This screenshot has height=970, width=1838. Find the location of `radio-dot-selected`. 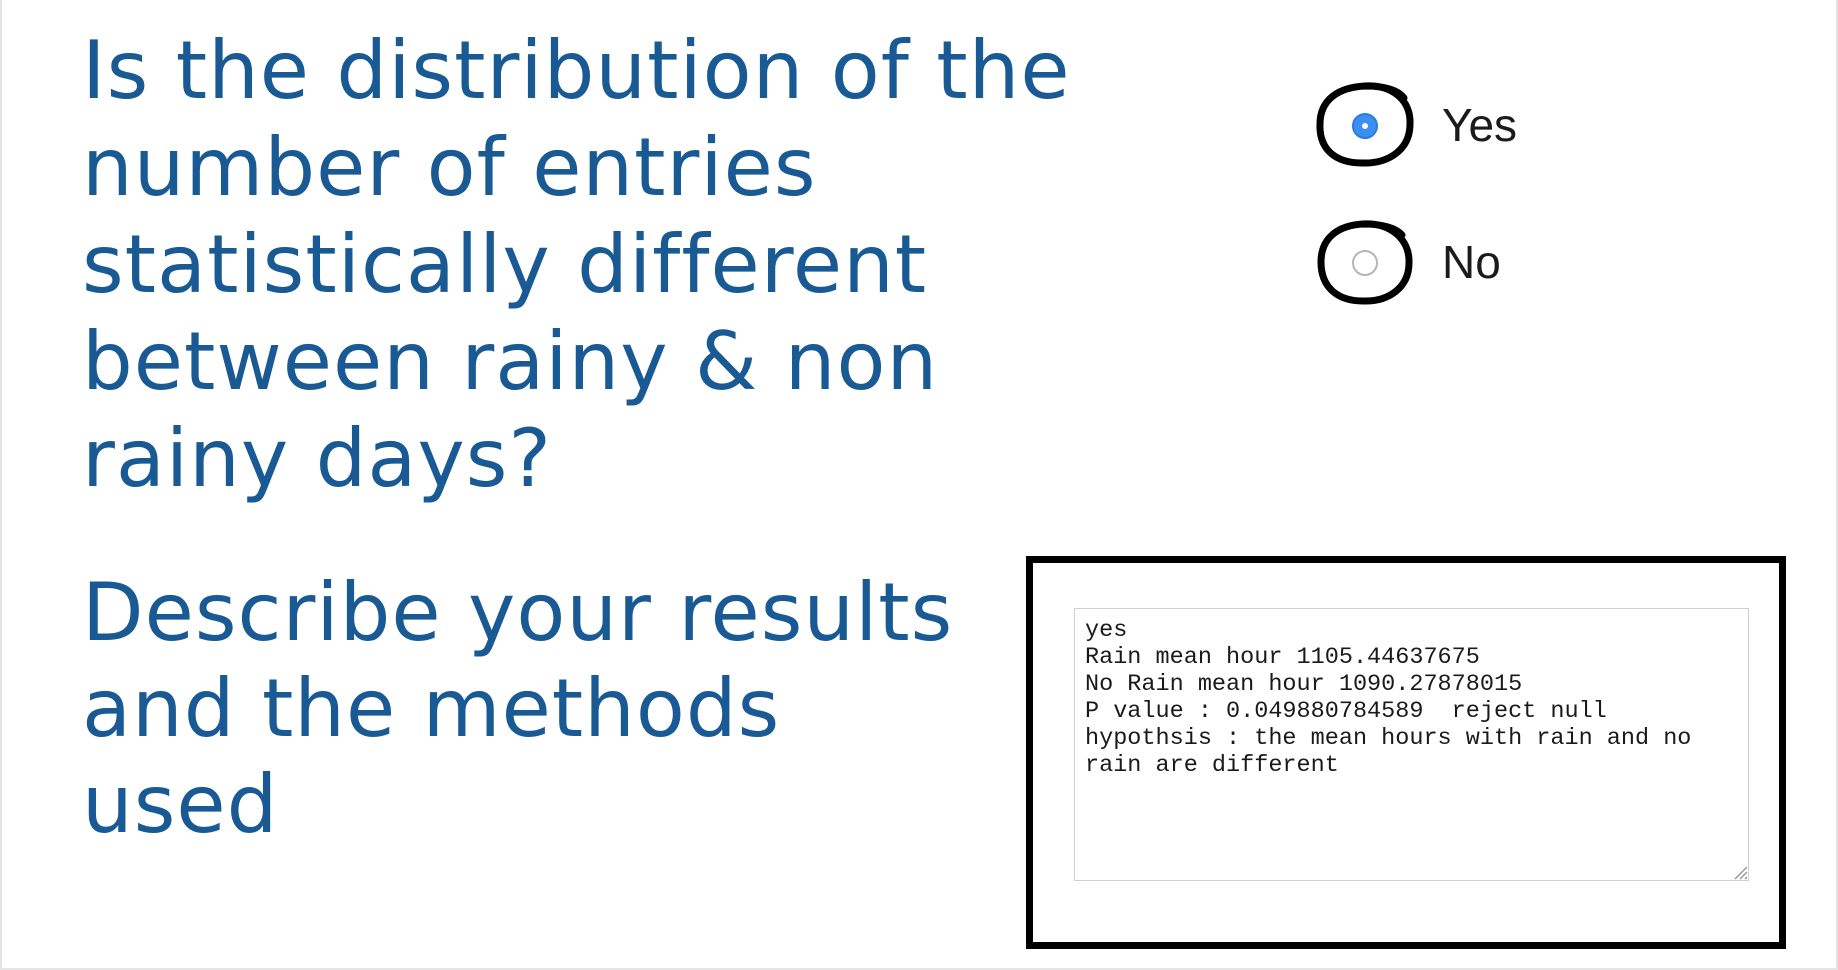

radio-dot-selected is located at coordinates (1365, 126).